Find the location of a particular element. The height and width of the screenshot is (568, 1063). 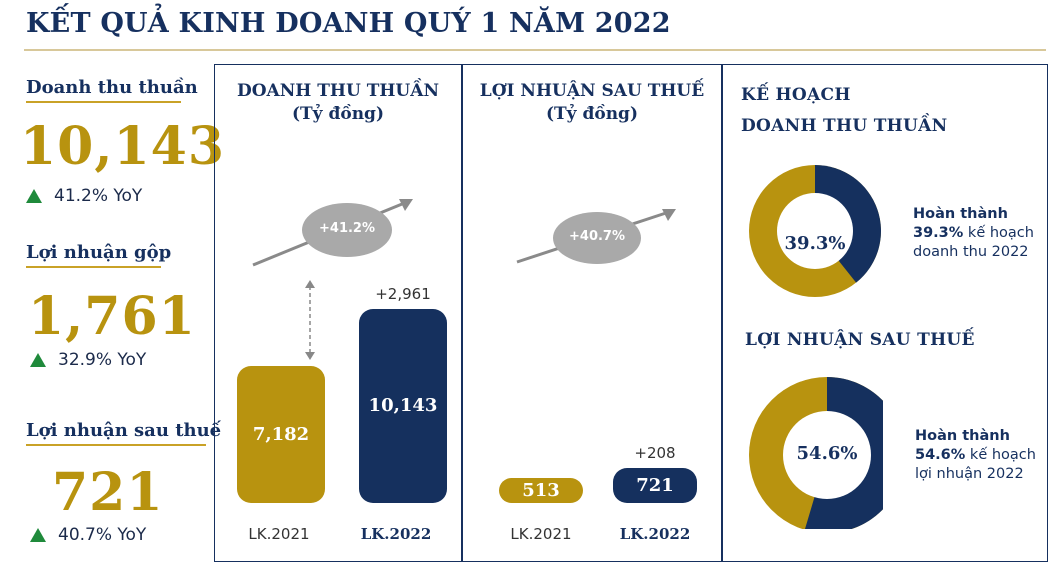

donut-note-profit: Hoàn thành 54.6% kế hoạch lợi nhuận 2022 is located at coordinates (975, 455).